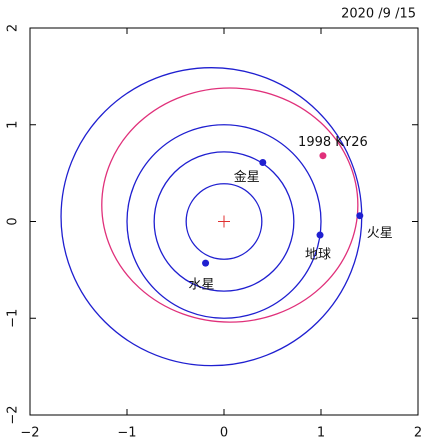 This screenshot has height=445, width=439. I want to click on x-tick-label: 0, so click(224, 433).